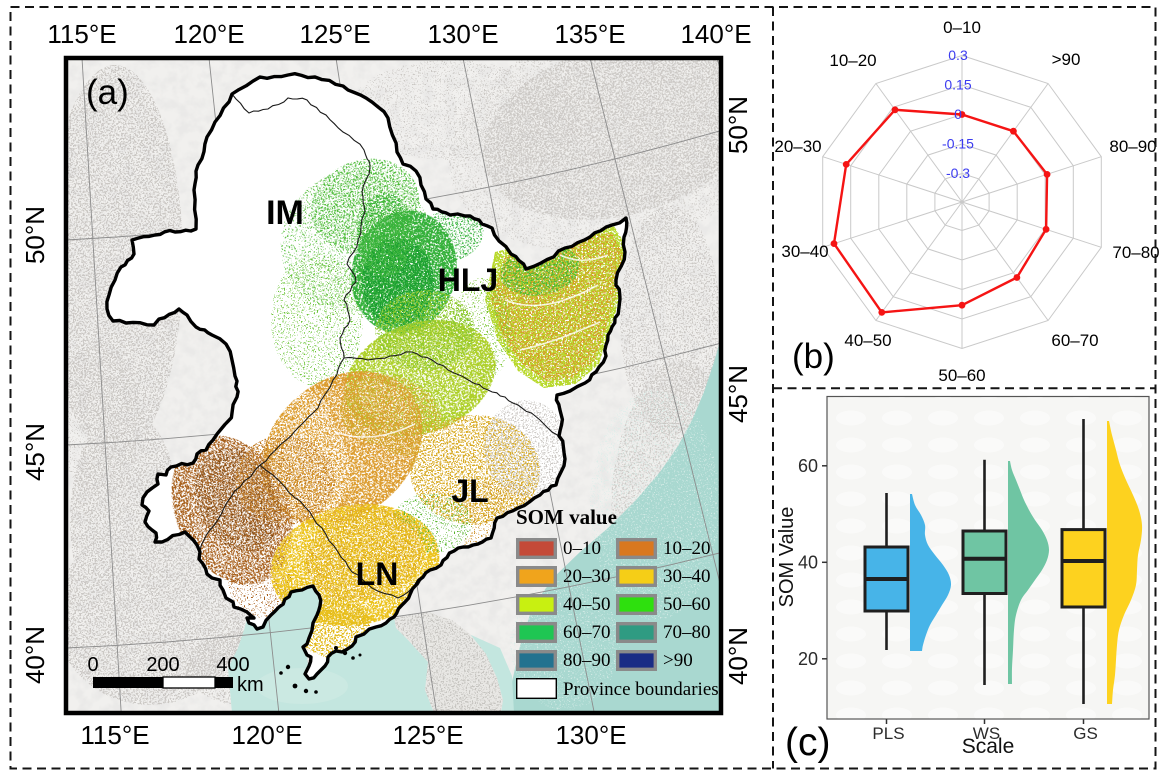 This screenshot has width=1167, height=784. I want to click on svg-text: Scale, so click(988, 746).